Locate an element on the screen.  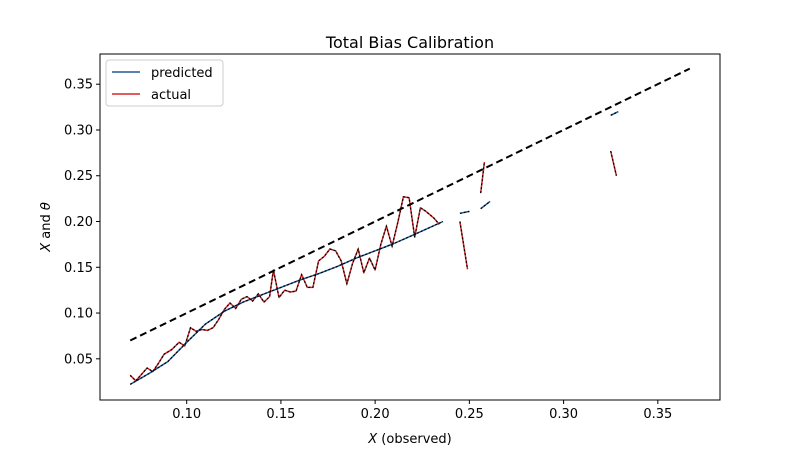
x-axis: 0.10 0.15 0.20 0.25 0.30 0.35 is located at coordinates (422, 411).